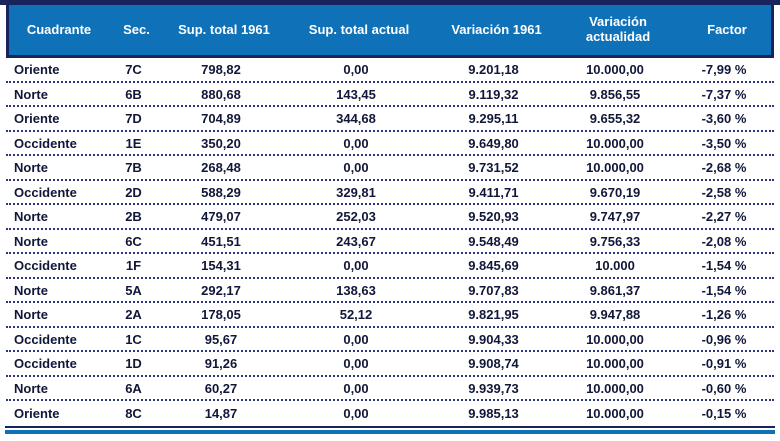 Image resolution: width=780 pixels, height=441 pixels. I want to click on table-cell-factor: -2,68 %, so click(724, 168).